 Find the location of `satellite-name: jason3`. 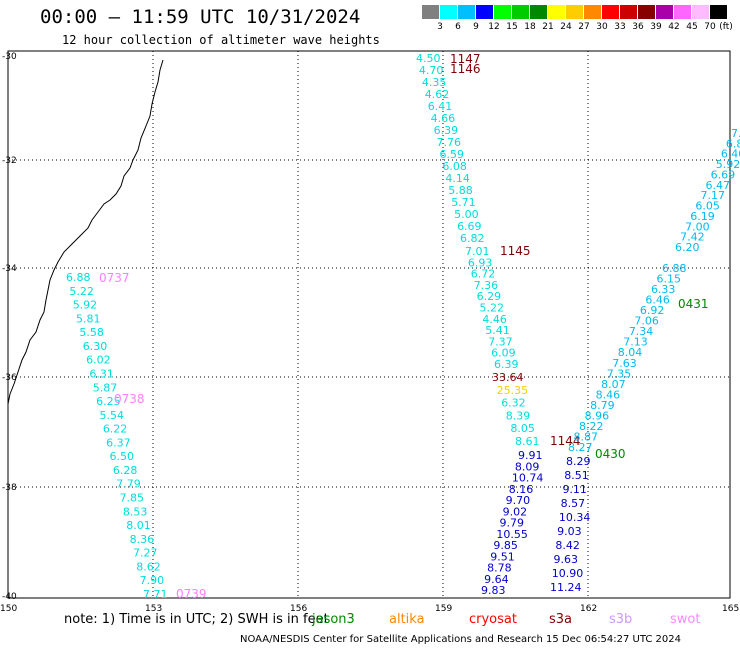

satellite-name: jason3 is located at coordinates (333, 619).